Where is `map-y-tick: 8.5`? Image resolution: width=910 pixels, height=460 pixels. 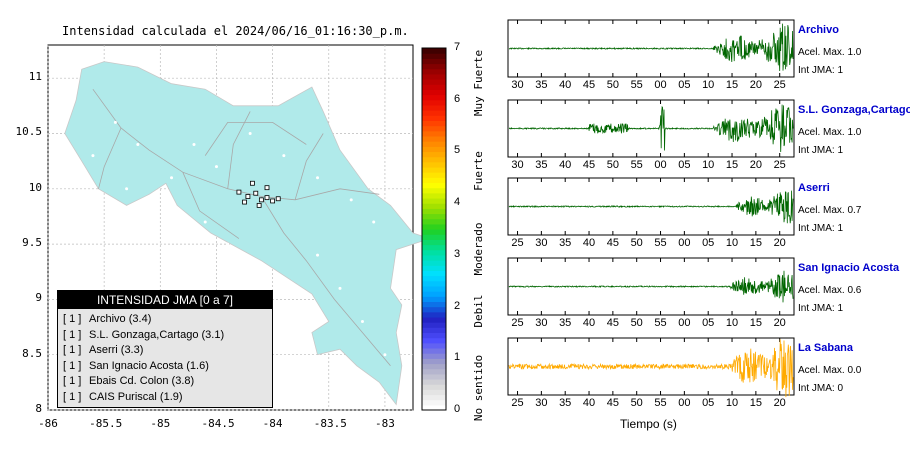 map-y-tick: 8.5 is located at coordinates (32, 353).